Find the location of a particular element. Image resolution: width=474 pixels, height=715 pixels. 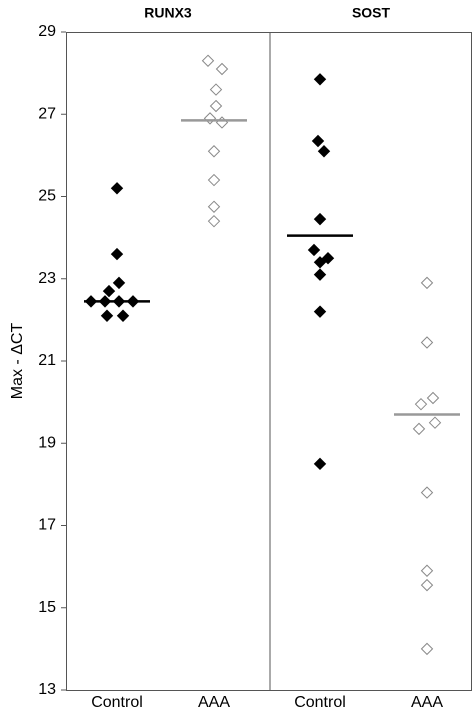

y-tick-label: 25 is located at coordinates (47, 196).